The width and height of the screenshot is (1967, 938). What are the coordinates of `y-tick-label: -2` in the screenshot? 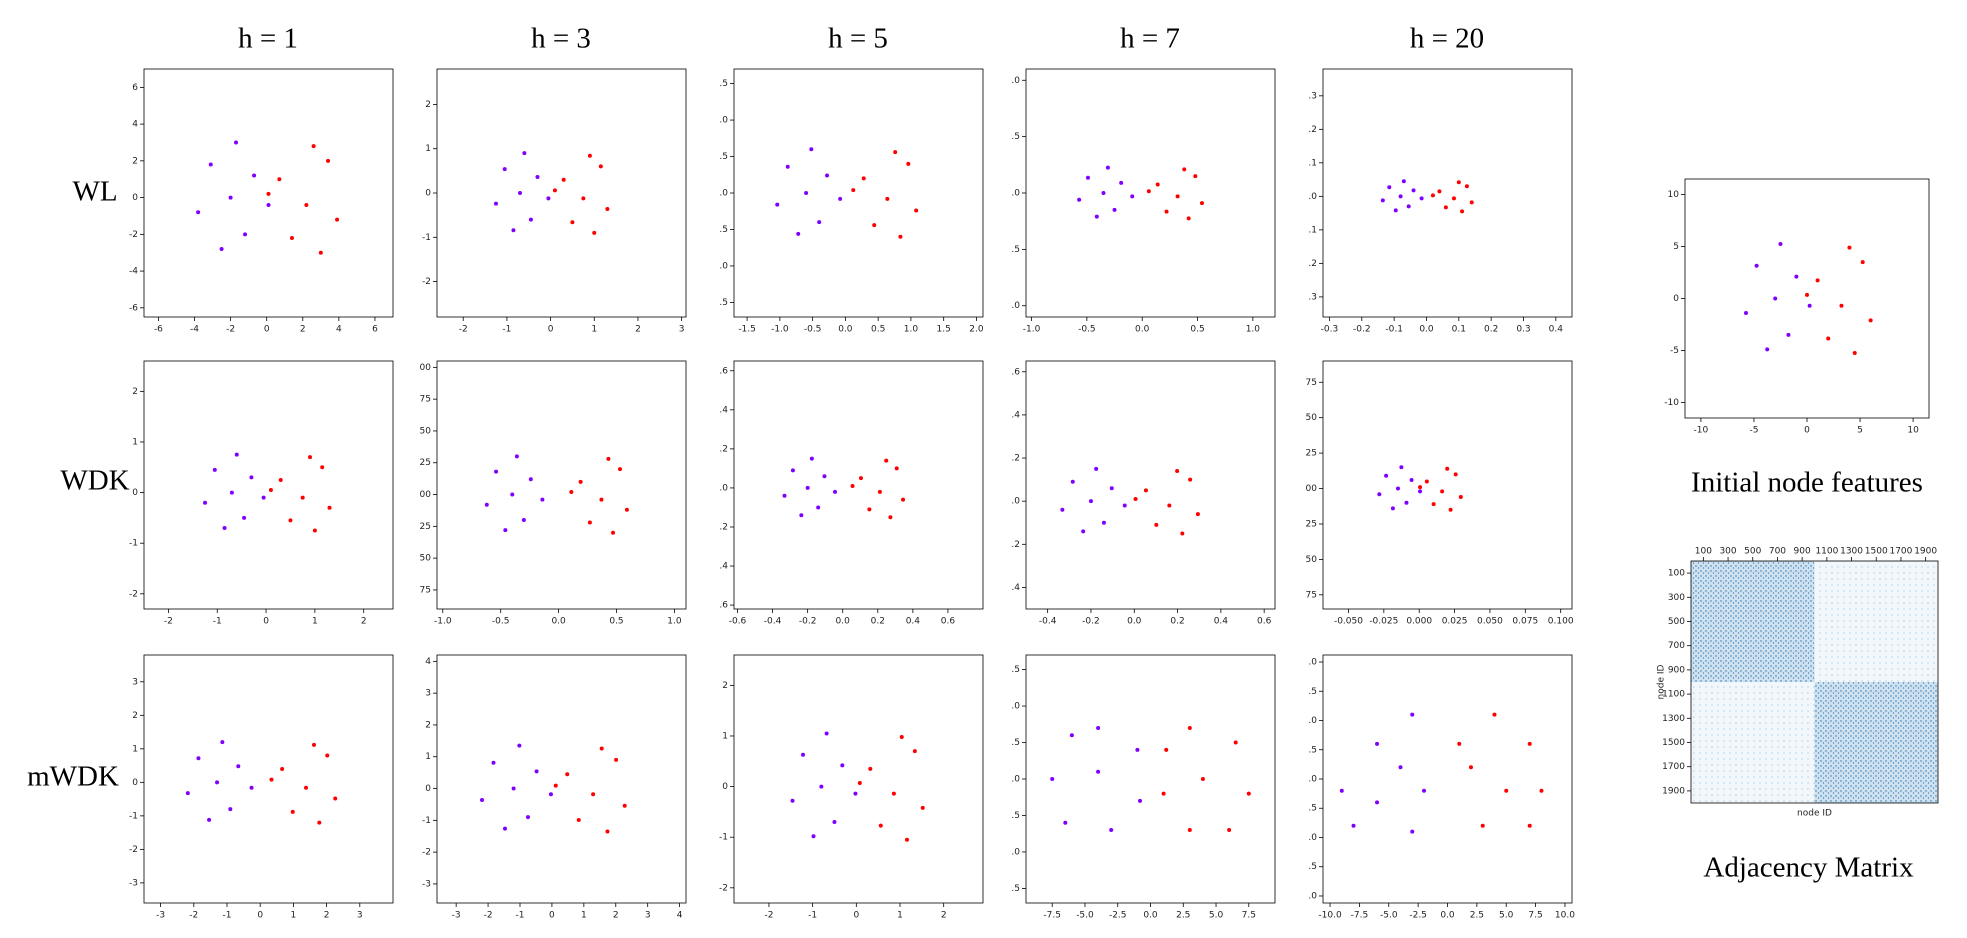 It's located at (133, 235).